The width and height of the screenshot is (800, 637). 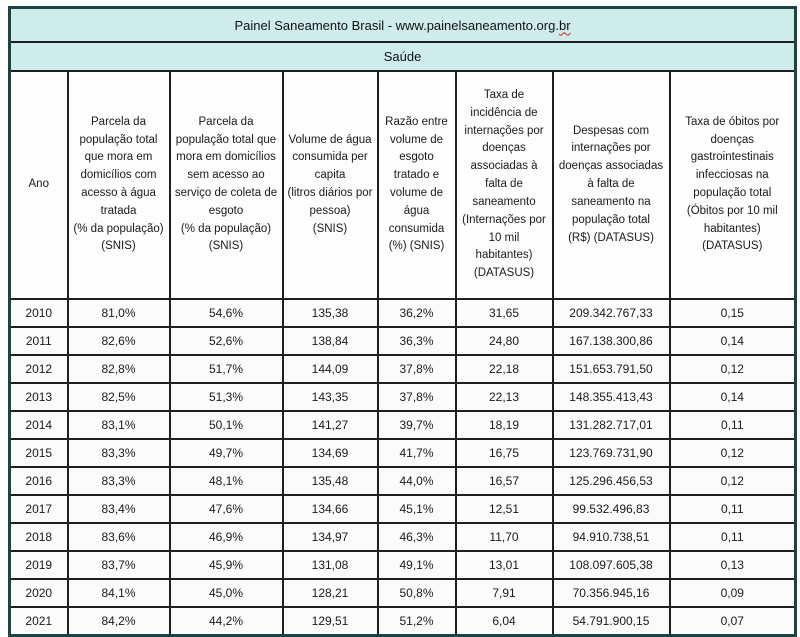 What do you see at coordinates (732, 397) in the screenshot?
I see `cell-value: 0,14` at bounding box center [732, 397].